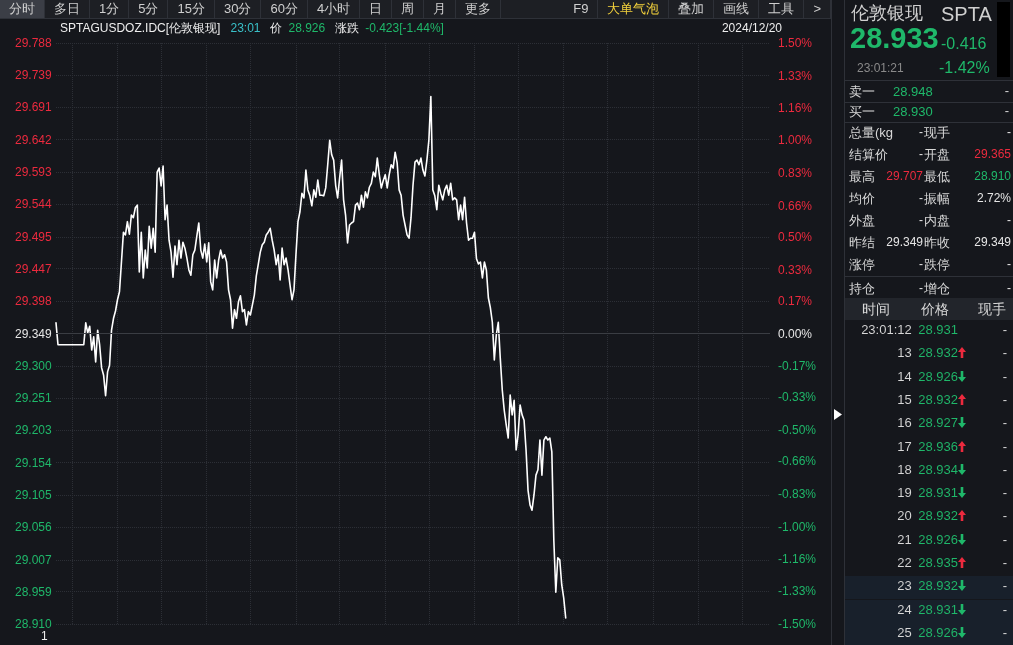 The width and height of the screenshot is (1013, 645). I want to click on text: 15 28.932, so click(927, 399).